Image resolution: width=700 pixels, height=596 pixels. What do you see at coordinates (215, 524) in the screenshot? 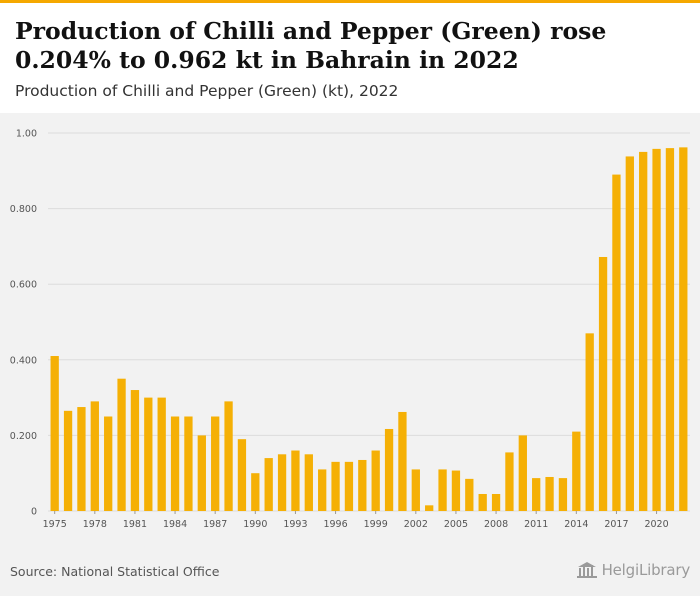
I see `x-tick-label: 1987` at bounding box center [215, 524].